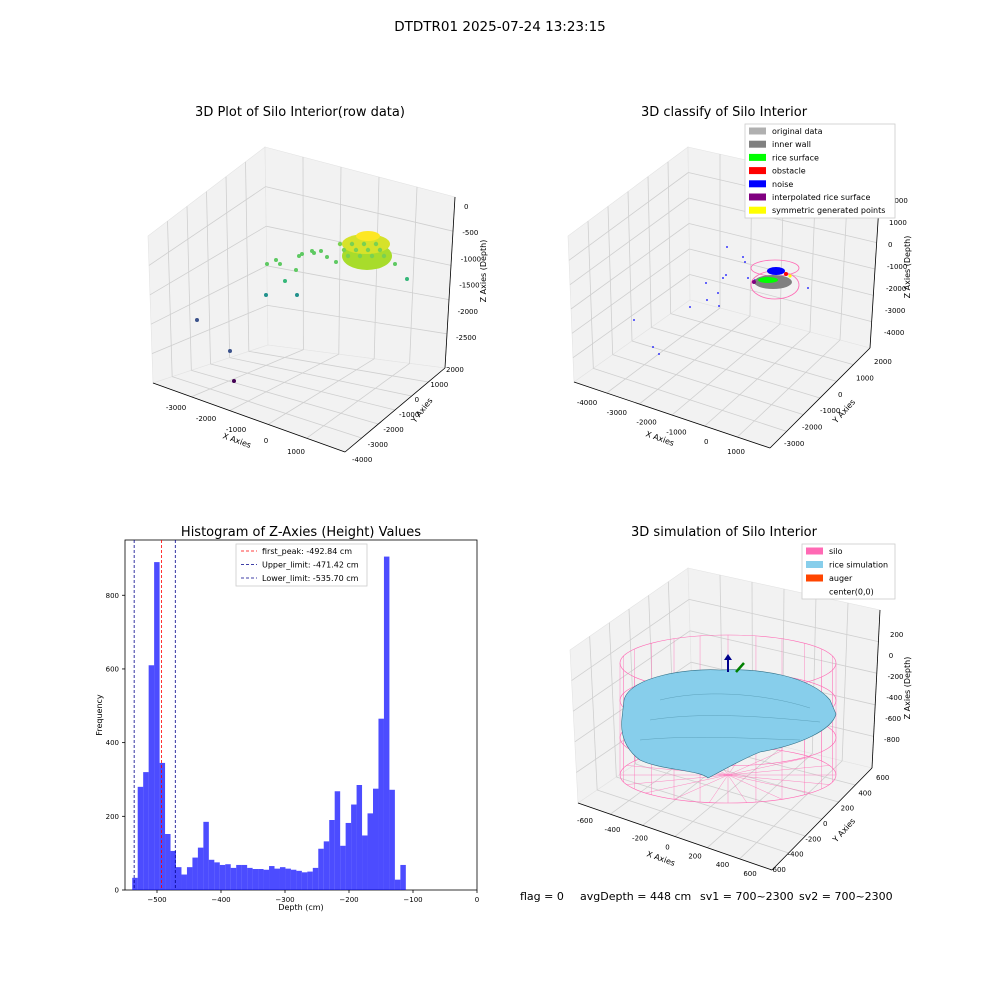  I want to click on panel2-z-tick: 2000, so click(899, 201).